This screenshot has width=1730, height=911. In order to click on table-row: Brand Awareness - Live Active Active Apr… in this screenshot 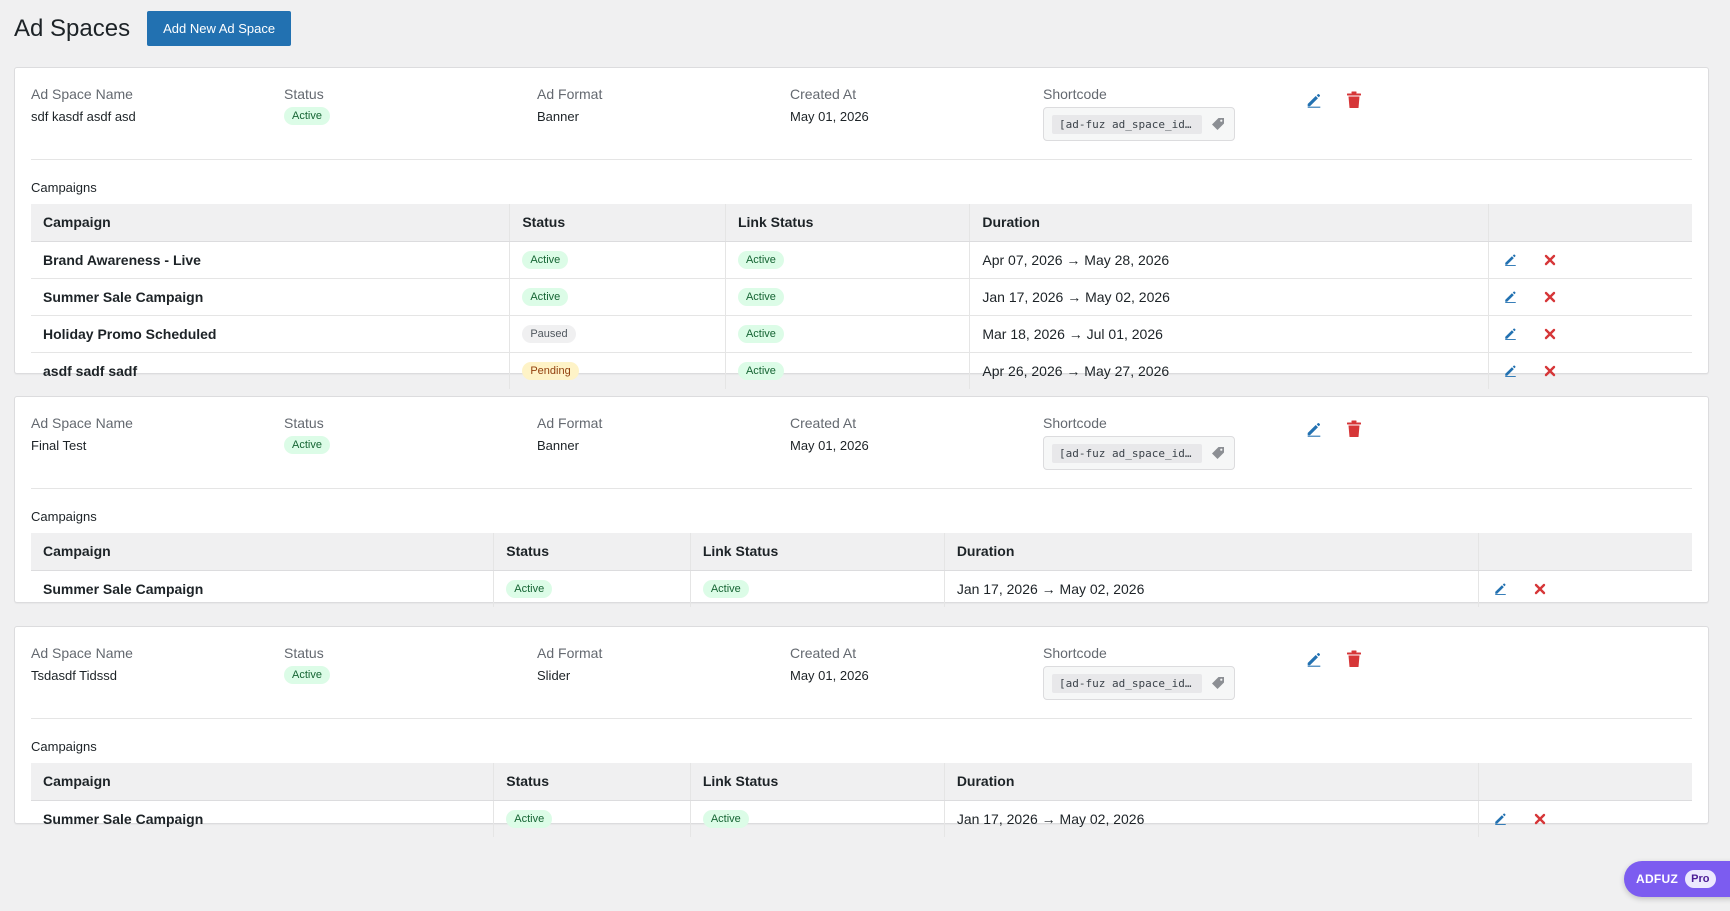, I will do `click(861, 260)`.